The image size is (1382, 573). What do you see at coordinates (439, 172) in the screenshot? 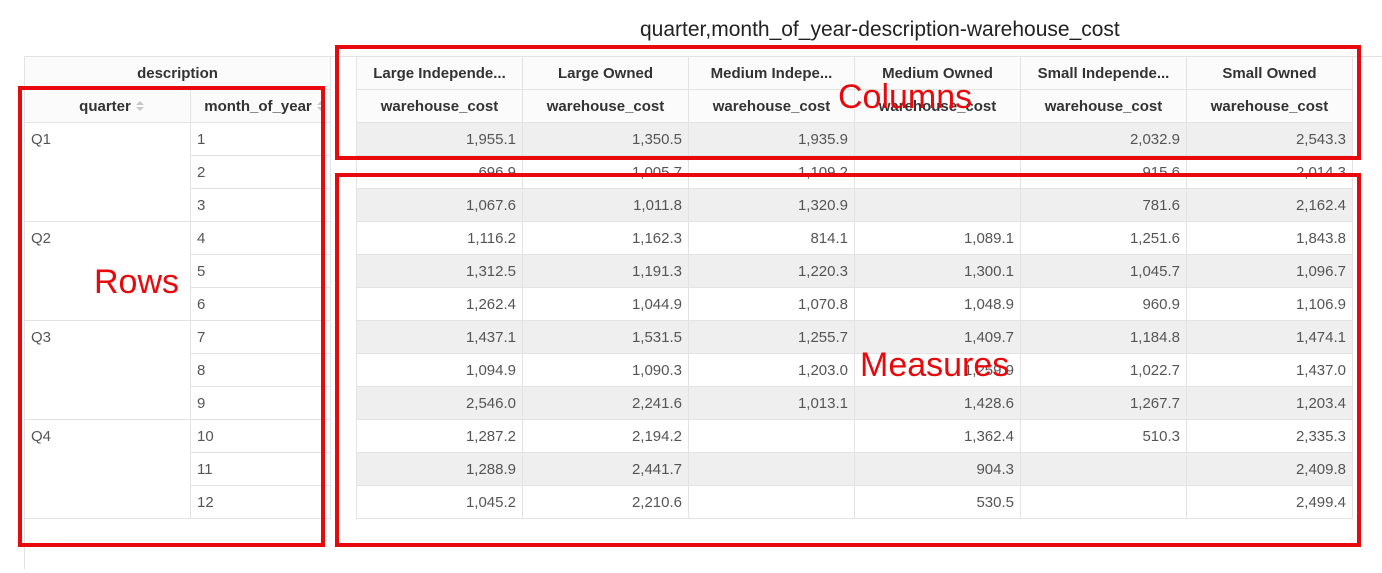
I see `value-cell: 696.9` at bounding box center [439, 172].